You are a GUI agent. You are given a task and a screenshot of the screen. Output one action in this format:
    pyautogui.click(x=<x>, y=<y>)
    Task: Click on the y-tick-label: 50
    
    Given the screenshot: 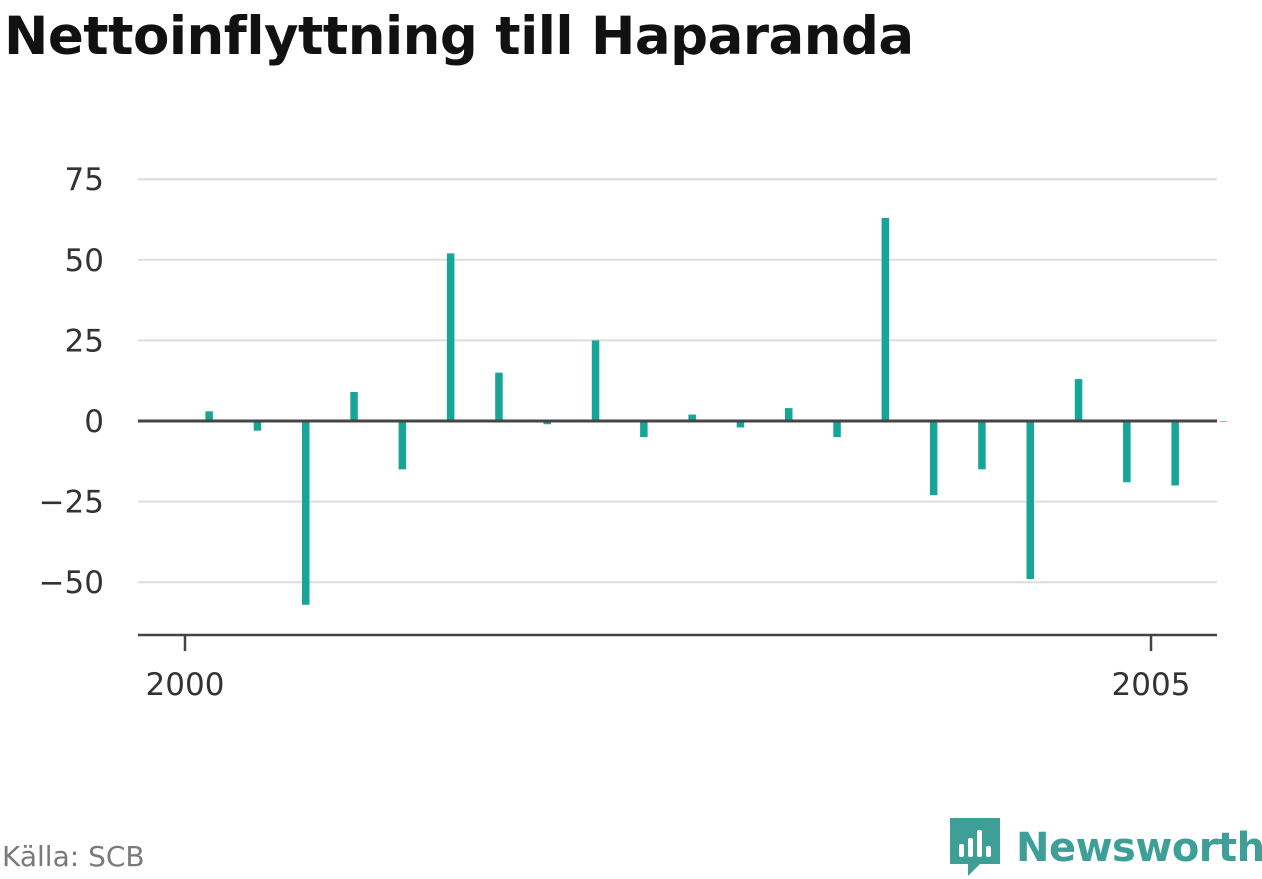 What is the action you would take?
    pyautogui.click(x=84, y=261)
    